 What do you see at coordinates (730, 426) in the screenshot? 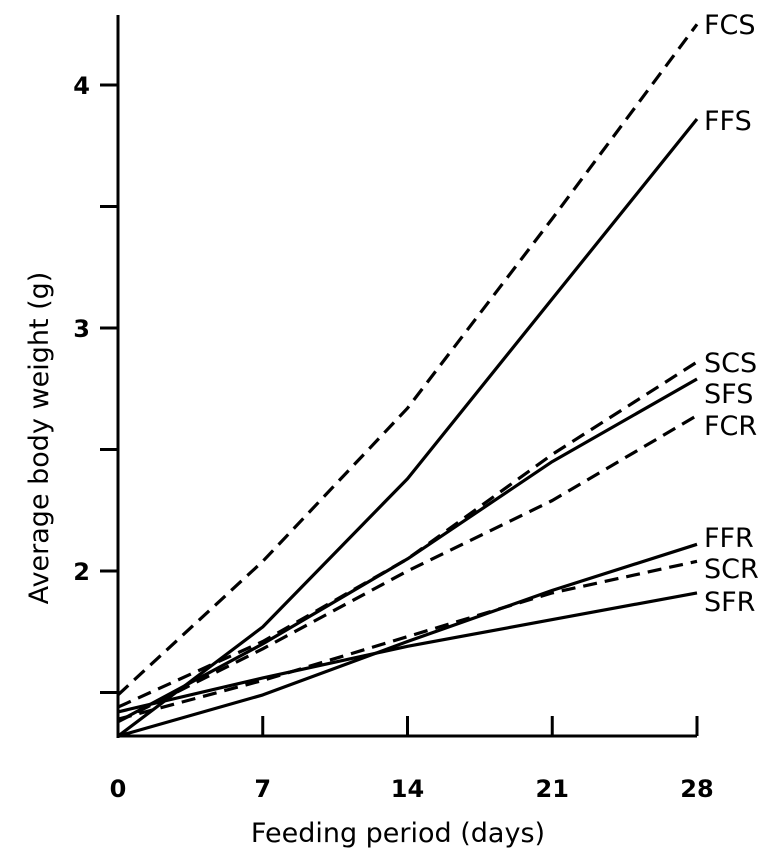
I see `series-label-fcr: FCR` at bounding box center [730, 426].